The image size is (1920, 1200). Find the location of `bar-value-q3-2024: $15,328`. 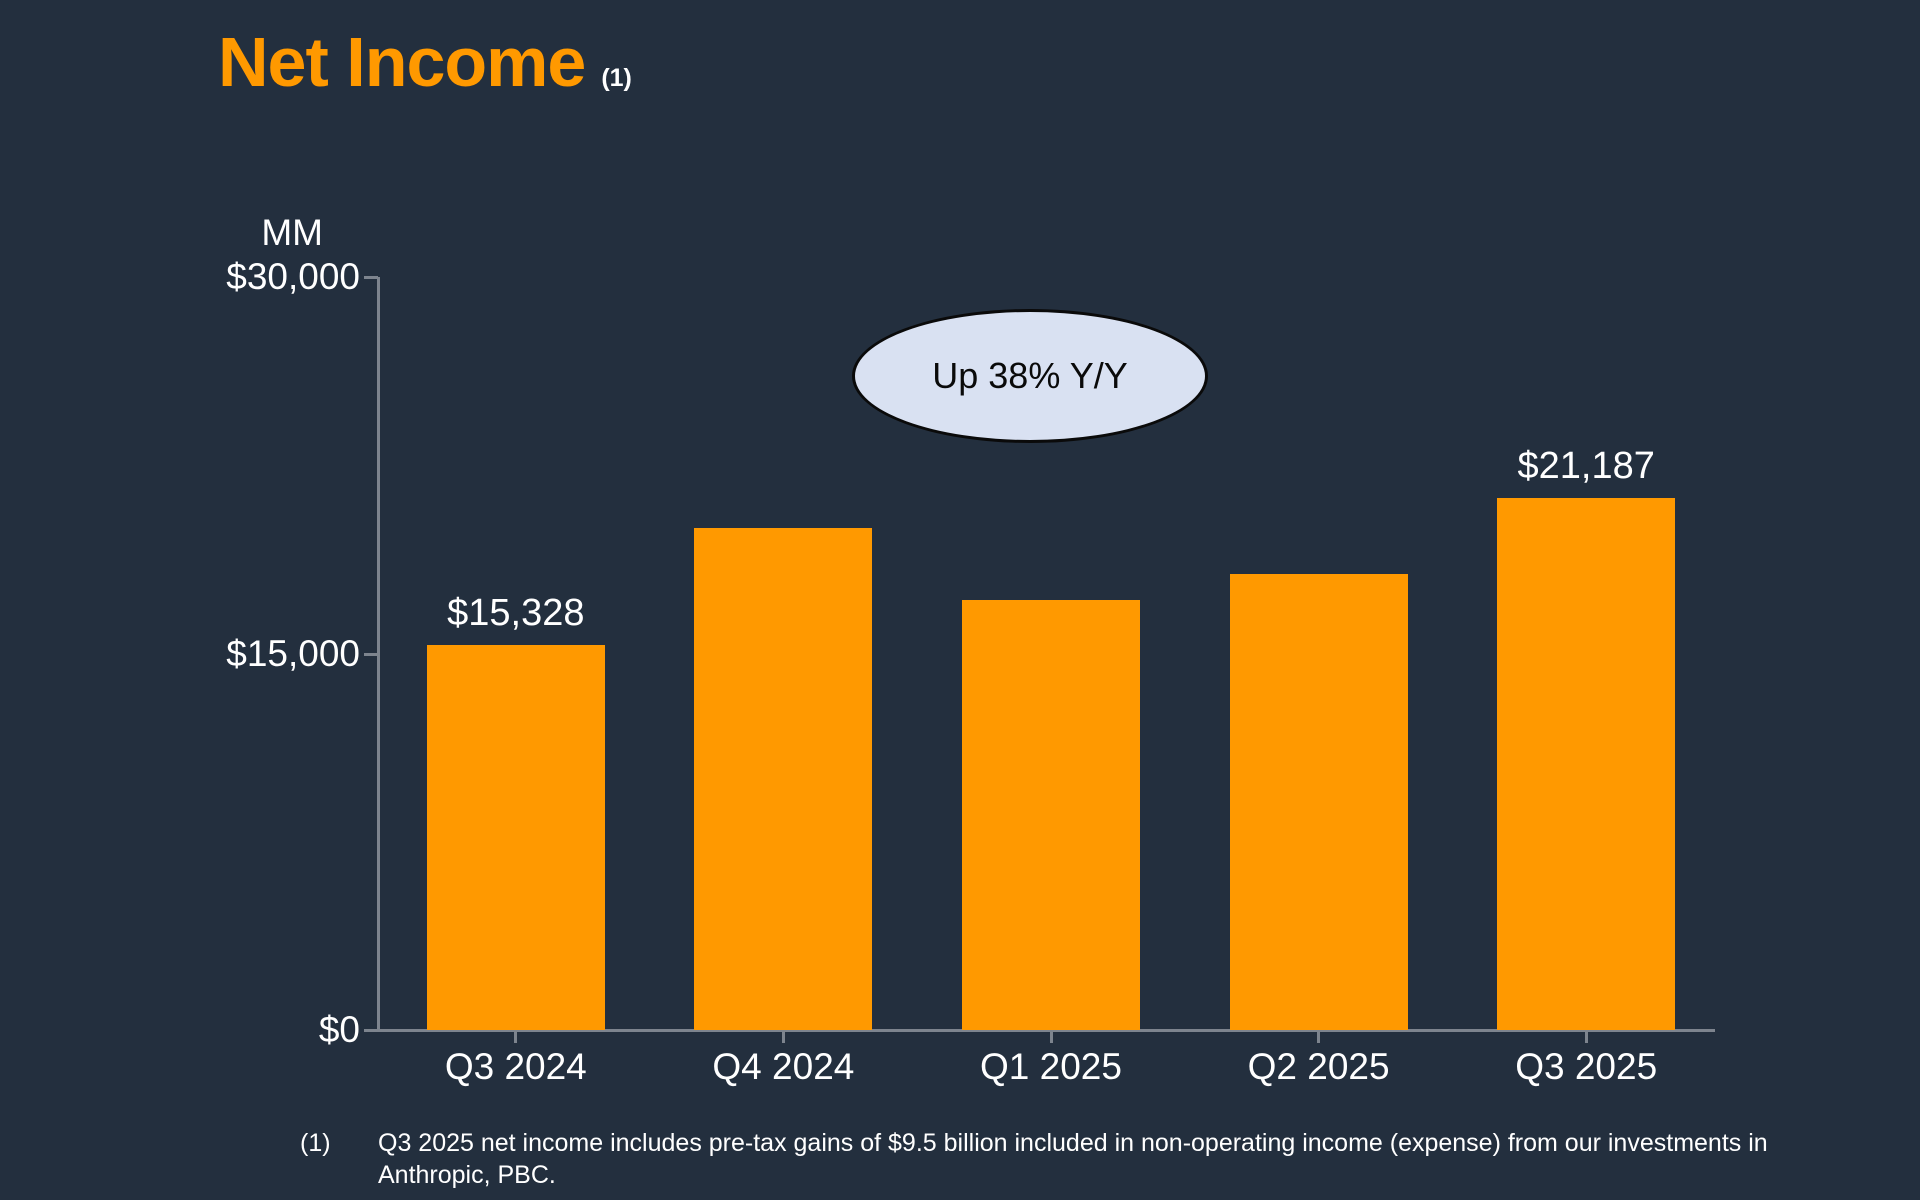

bar-value-q3-2024: $15,328 is located at coordinates (516, 613).